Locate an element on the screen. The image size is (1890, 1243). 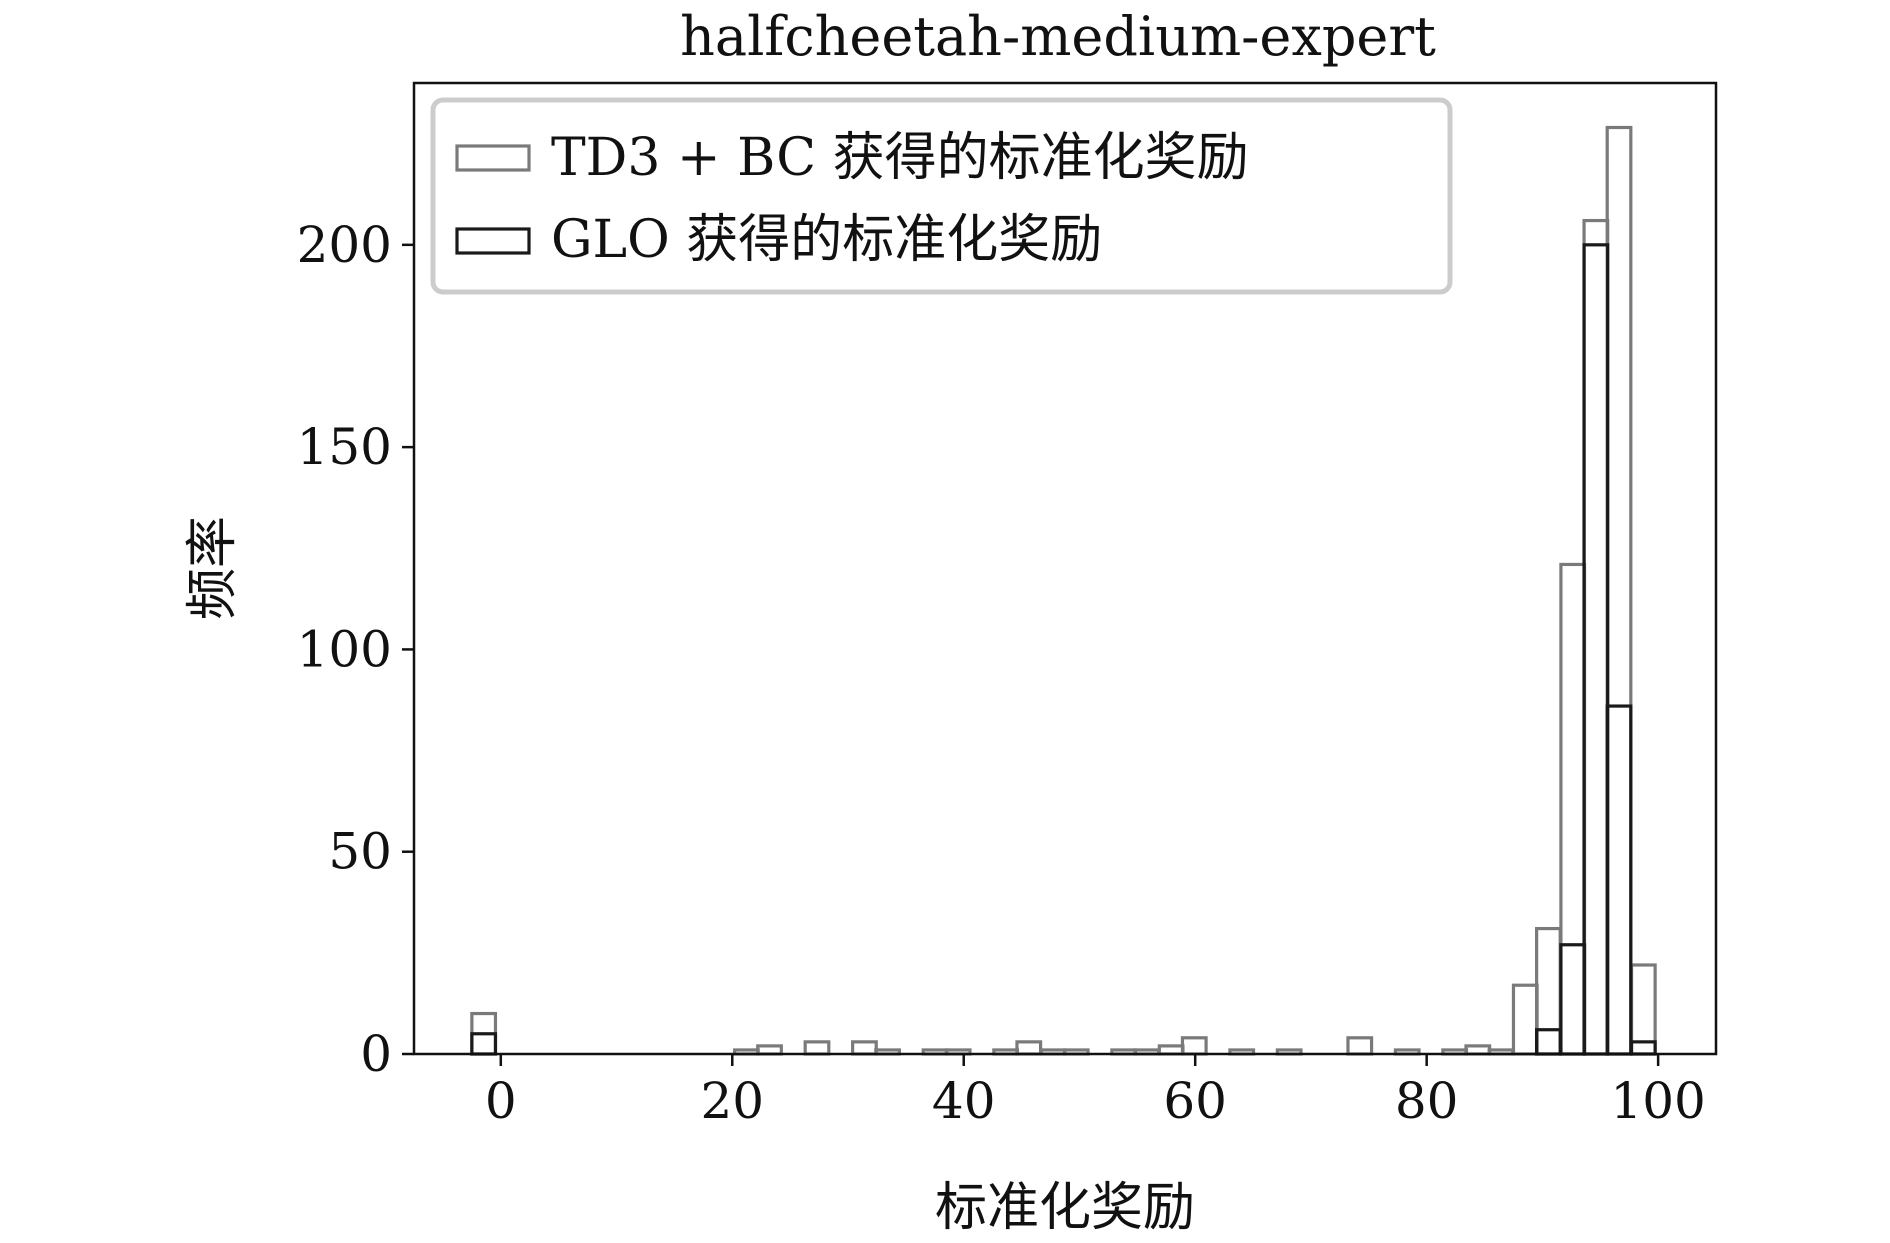
legend-swatch-glo is located at coordinates (493, 241).